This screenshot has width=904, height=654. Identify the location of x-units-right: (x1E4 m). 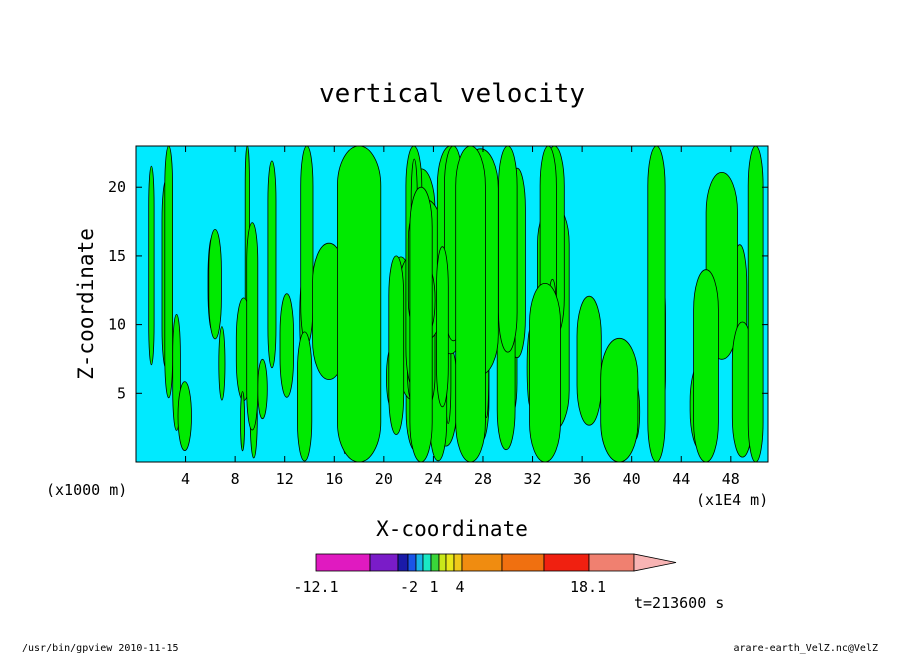
(732, 500).